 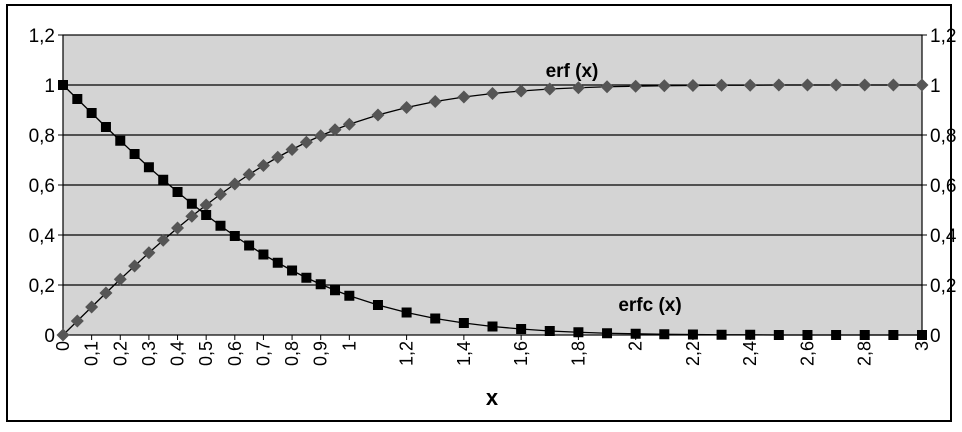 What do you see at coordinates (693, 353) in the screenshot?
I see `x-tick-label: 2,2` at bounding box center [693, 353].